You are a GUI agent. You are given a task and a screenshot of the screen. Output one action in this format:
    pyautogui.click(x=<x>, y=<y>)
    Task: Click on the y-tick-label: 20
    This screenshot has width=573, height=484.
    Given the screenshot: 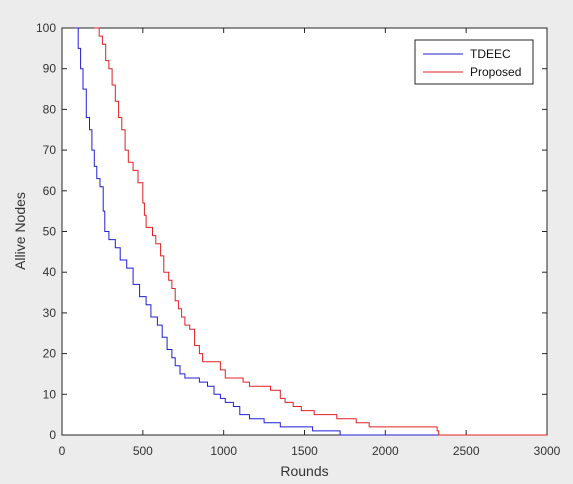 What is the action you would take?
    pyautogui.click(x=50, y=354)
    